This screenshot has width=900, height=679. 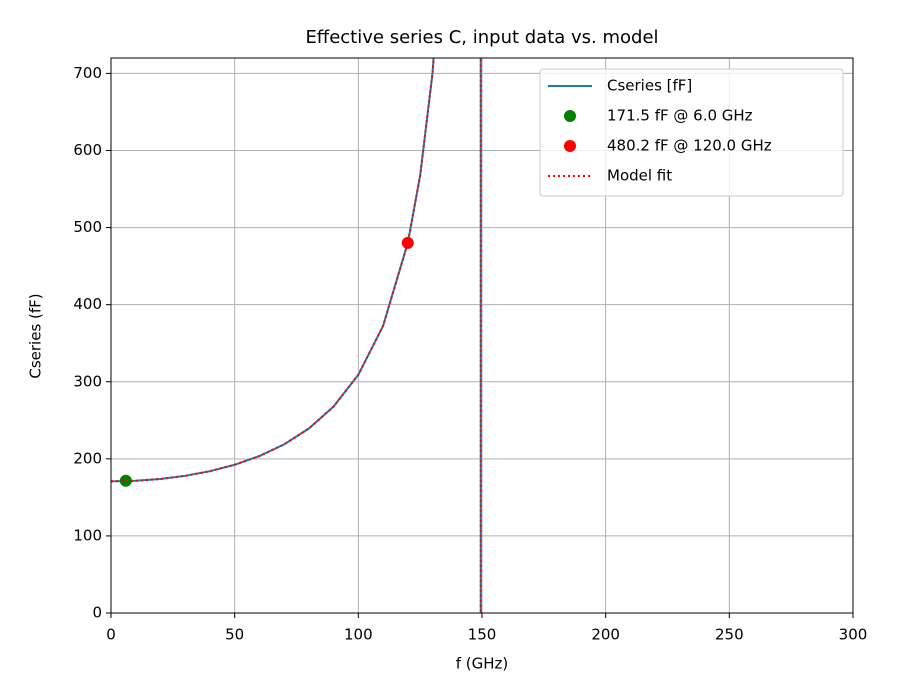 What do you see at coordinates (691, 132) in the screenshot?
I see `legend-box` at bounding box center [691, 132].